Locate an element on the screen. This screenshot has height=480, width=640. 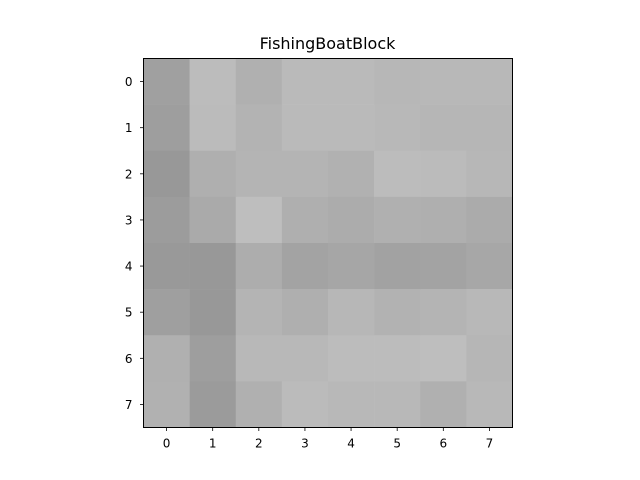
y-tick-label: 4 is located at coordinates (129, 267).